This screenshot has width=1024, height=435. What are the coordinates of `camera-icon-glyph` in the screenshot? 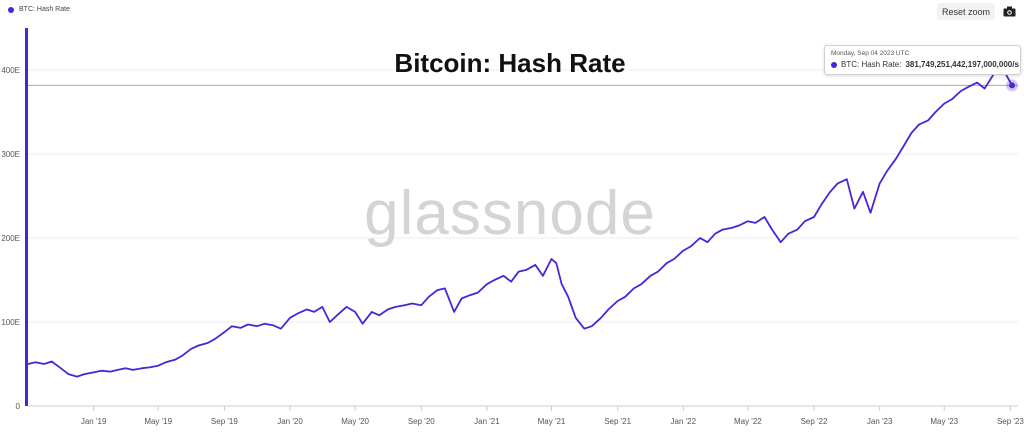 It's located at (1009, 11).